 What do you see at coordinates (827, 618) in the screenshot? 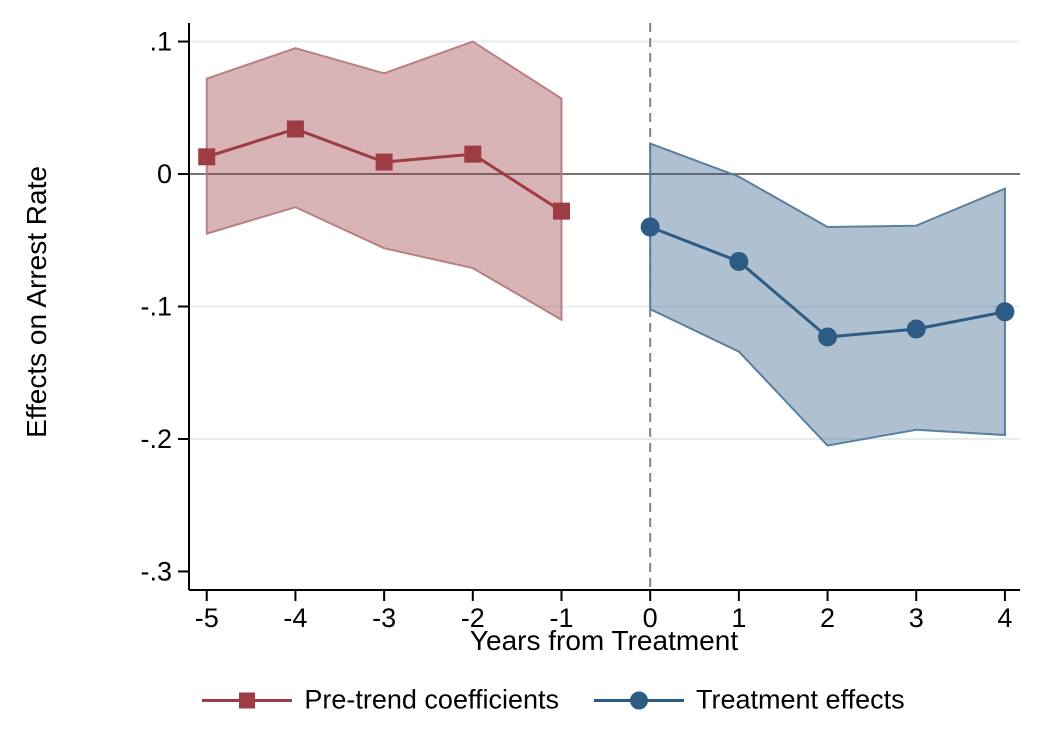
I see `x-tick-label: 2` at bounding box center [827, 618].